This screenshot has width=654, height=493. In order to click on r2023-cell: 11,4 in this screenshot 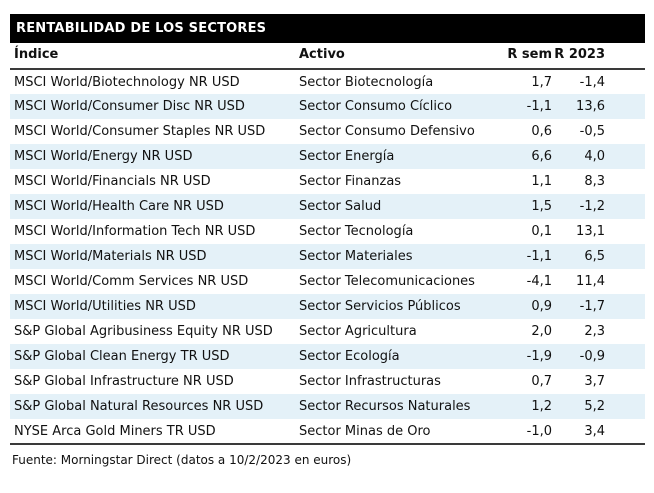, I will do `click(590, 281)`.